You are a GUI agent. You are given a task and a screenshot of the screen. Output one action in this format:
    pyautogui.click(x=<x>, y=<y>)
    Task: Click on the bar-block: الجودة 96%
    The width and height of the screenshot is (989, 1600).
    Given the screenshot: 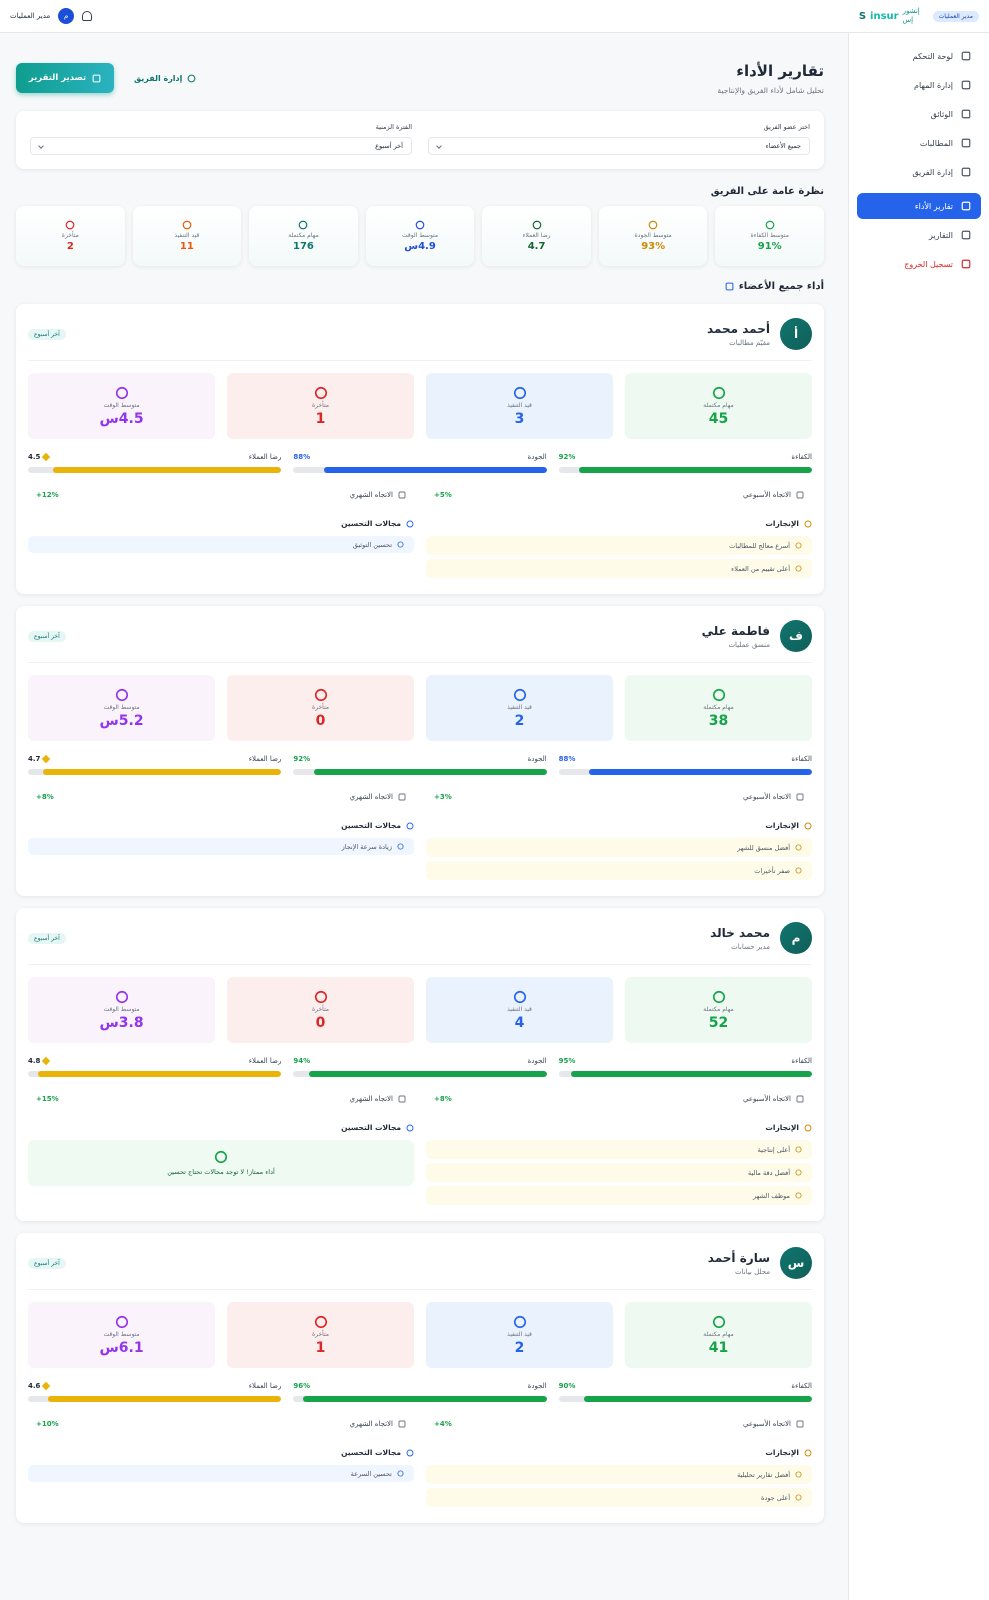 What is the action you would take?
    pyautogui.click(x=420, y=1392)
    